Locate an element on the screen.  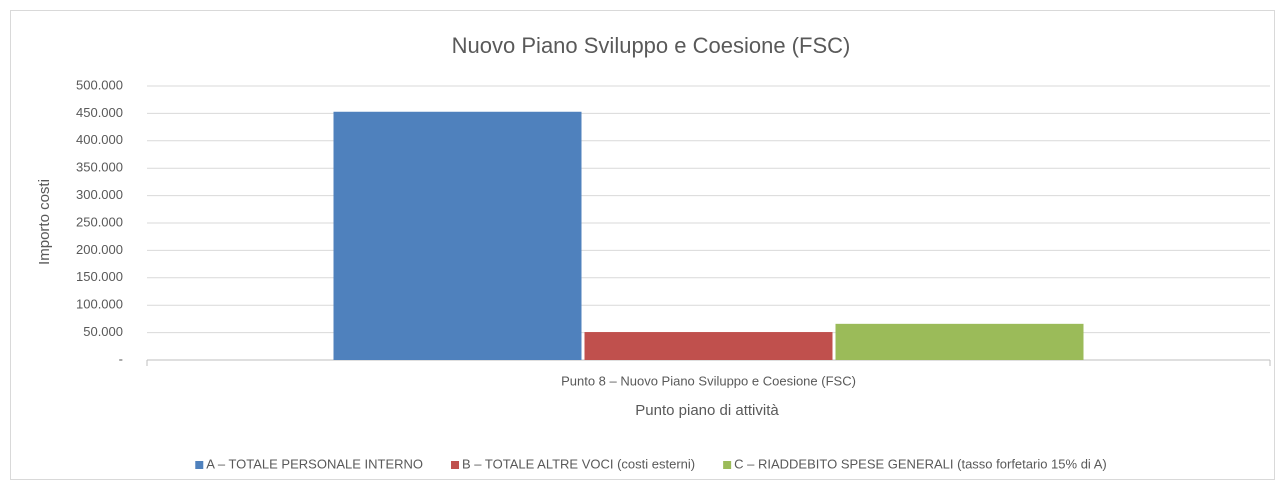
y-tick-label: 450.000 is located at coordinates (99, 112).